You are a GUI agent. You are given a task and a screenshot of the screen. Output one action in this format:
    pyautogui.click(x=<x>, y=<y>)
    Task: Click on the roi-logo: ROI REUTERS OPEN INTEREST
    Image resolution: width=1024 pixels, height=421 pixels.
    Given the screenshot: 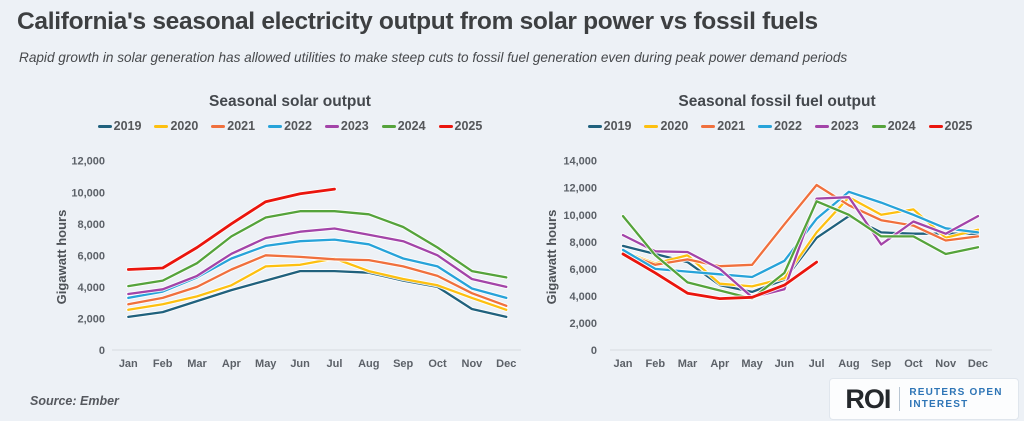 What is the action you would take?
    pyautogui.click(x=924, y=399)
    